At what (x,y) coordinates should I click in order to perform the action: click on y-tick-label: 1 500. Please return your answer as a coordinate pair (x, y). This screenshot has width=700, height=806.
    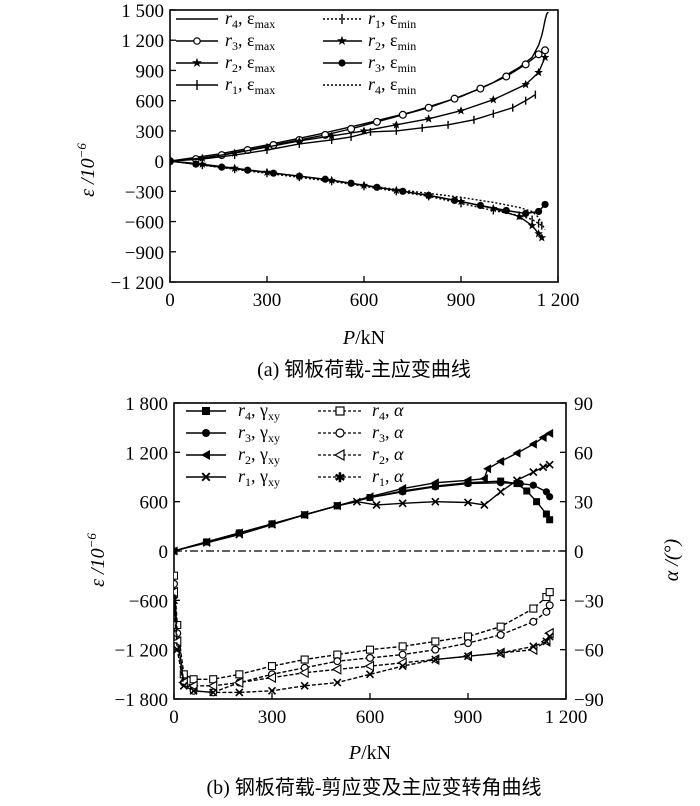
    Looking at the image, I should click on (142, 11).